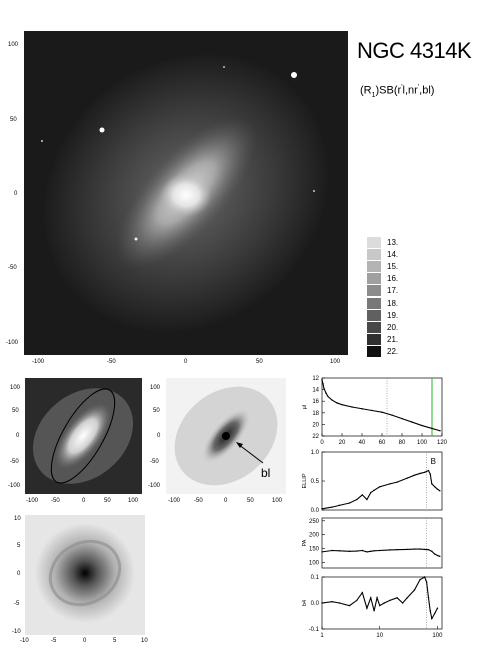  What do you see at coordinates (83, 436) in the screenshot?
I see `panel-a-image` at bounding box center [83, 436].